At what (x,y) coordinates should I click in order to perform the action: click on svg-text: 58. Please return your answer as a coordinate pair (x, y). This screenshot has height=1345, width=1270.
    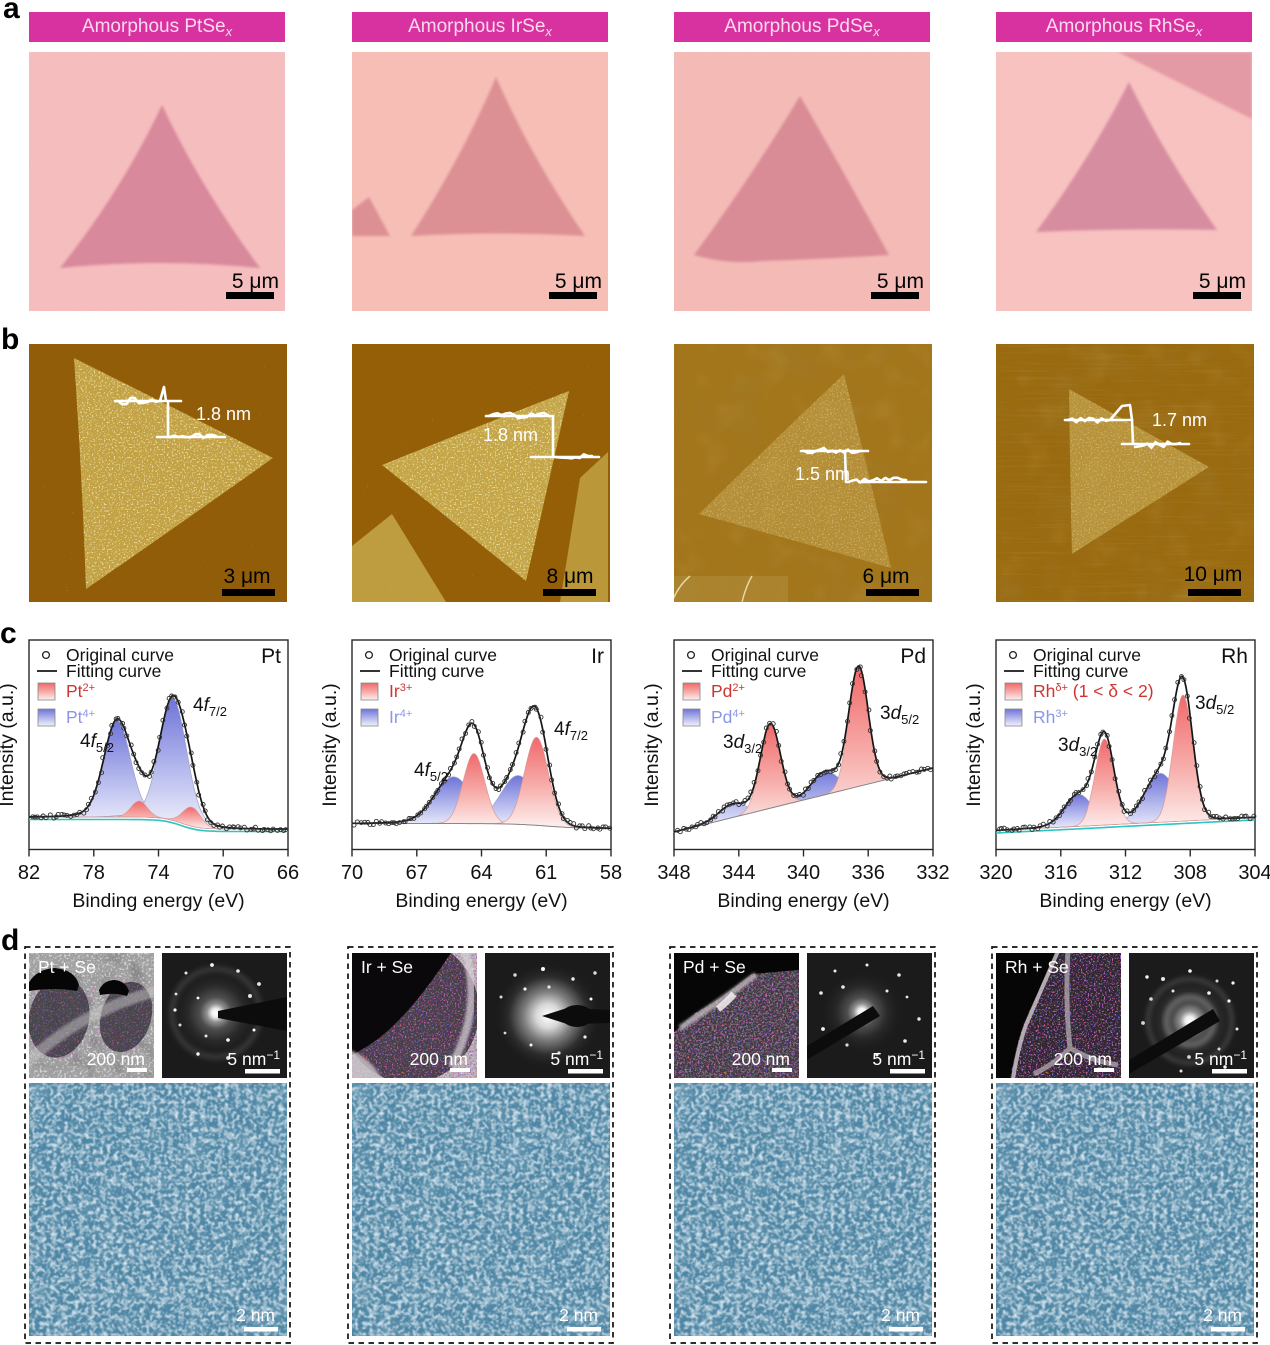
    Looking at the image, I should click on (611, 873).